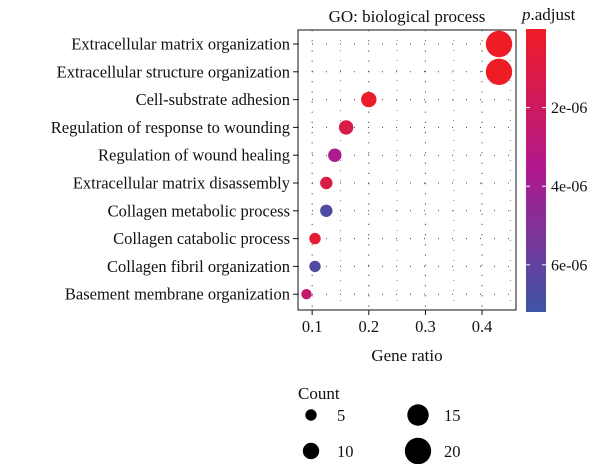  Describe the element at coordinates (452, 451) in the screenshot. I see `size-legend-label: 20` at that location.